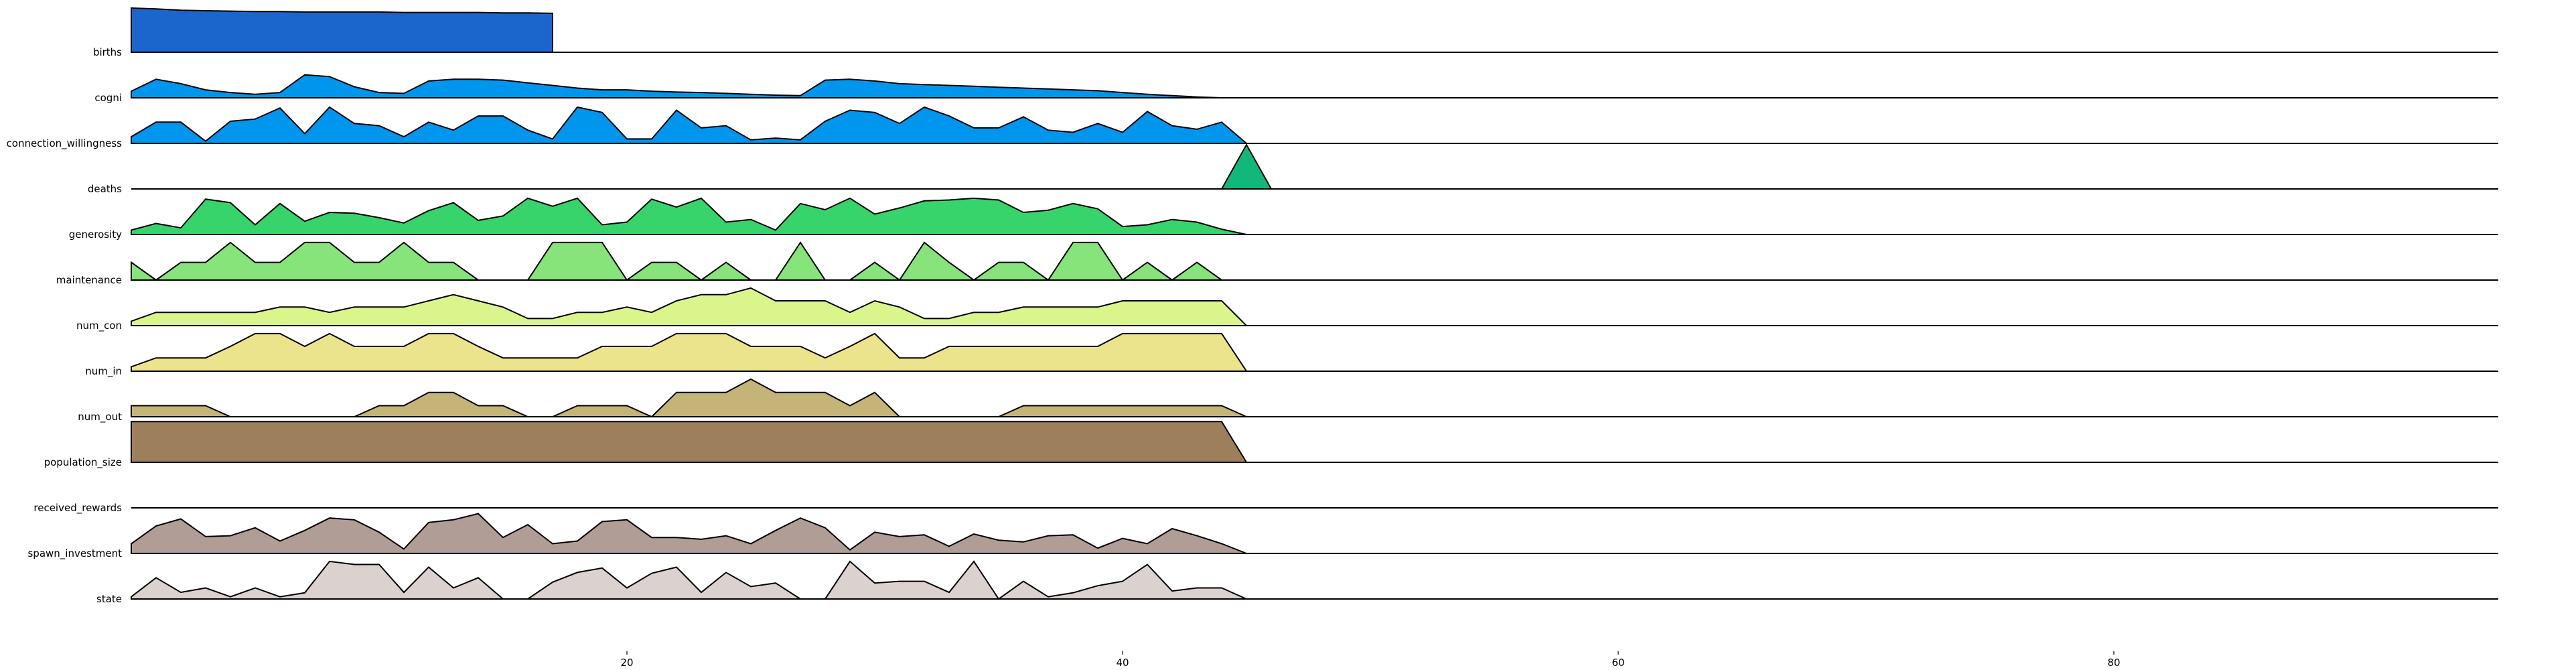 The image size is (2576, 670). What do you see at coordinates (74, 553) in the screenshot?
I see `row-label: spawn_investment` at bounding box center [74, 553].